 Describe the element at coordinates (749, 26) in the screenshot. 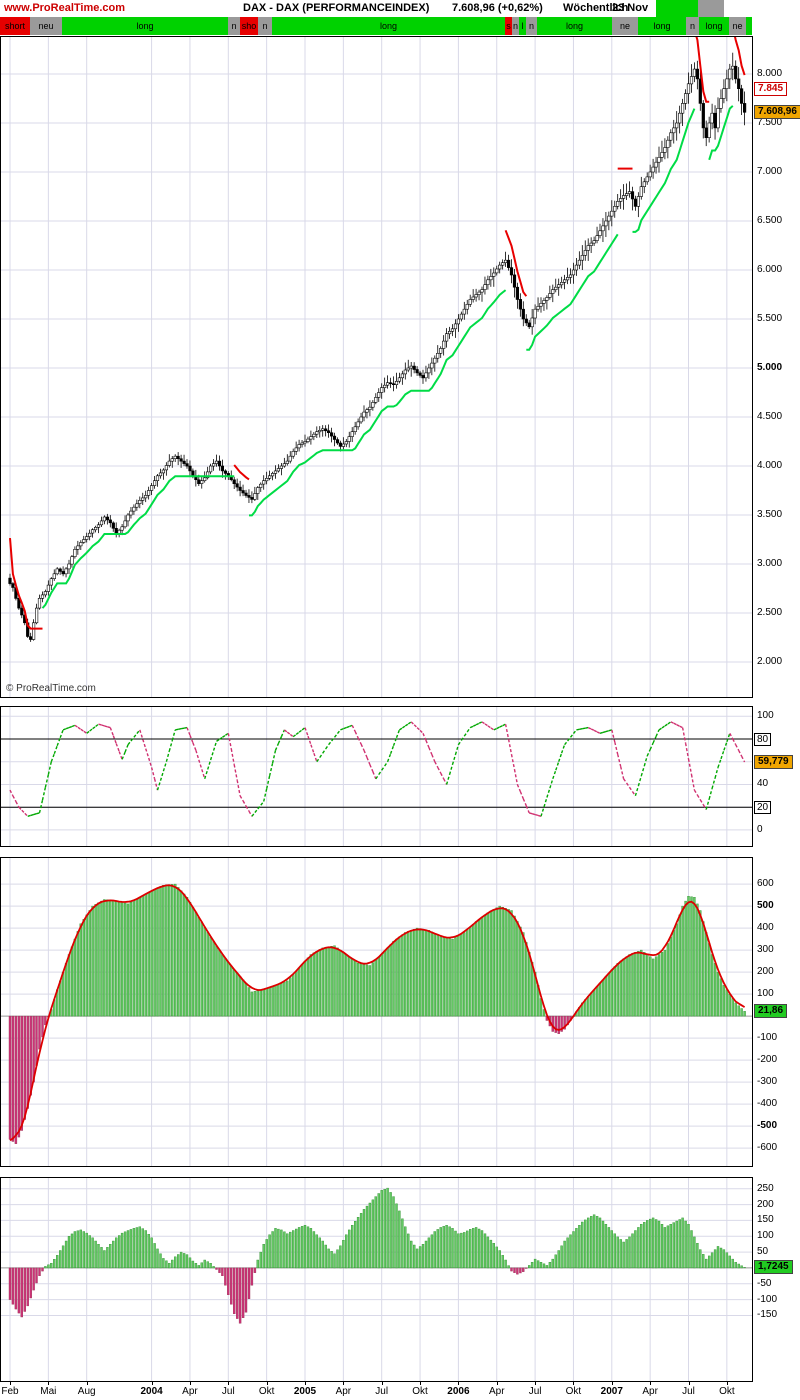

I see `signal-ribbon-segment` at that location.